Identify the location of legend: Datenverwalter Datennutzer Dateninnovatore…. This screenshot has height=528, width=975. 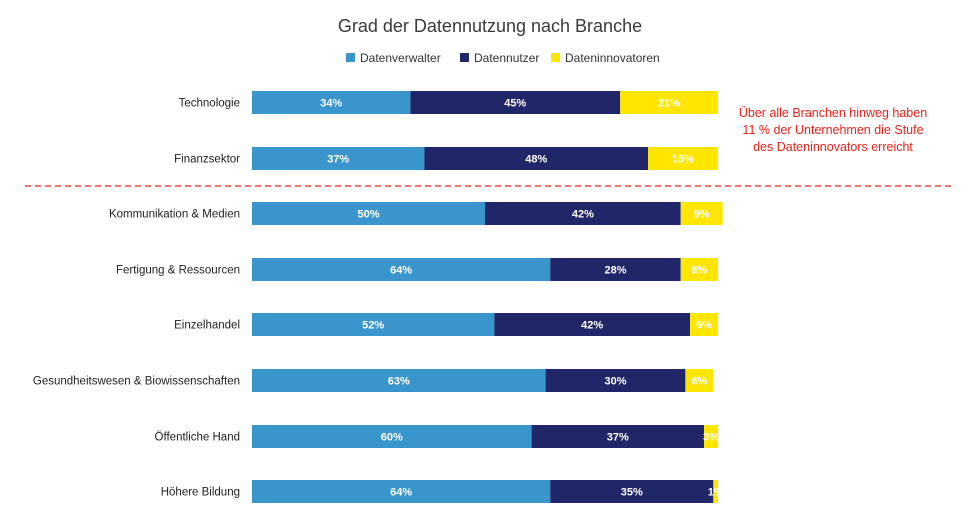
(503, 58).